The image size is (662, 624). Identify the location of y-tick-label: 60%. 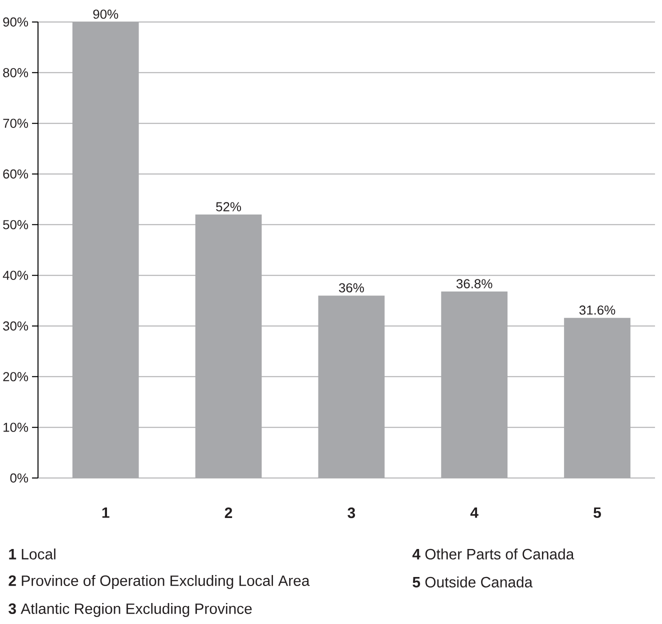
(15, 174).